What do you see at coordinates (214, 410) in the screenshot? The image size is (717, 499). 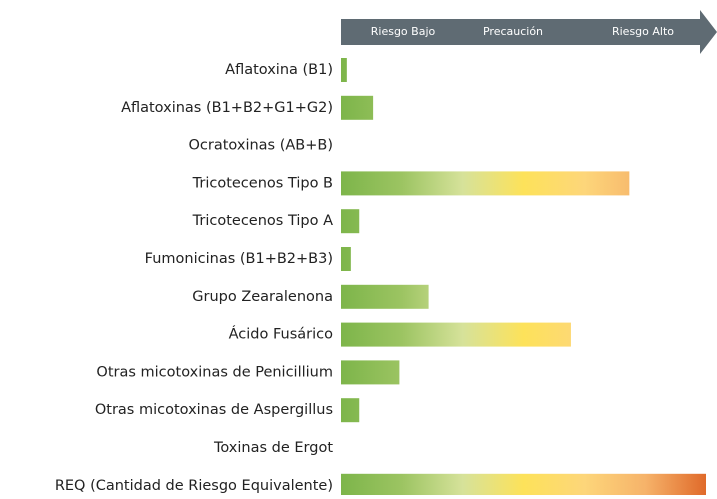 I see `category-label: Otras micotoxinas de Aspergillus` at bounding box center [214, 410].